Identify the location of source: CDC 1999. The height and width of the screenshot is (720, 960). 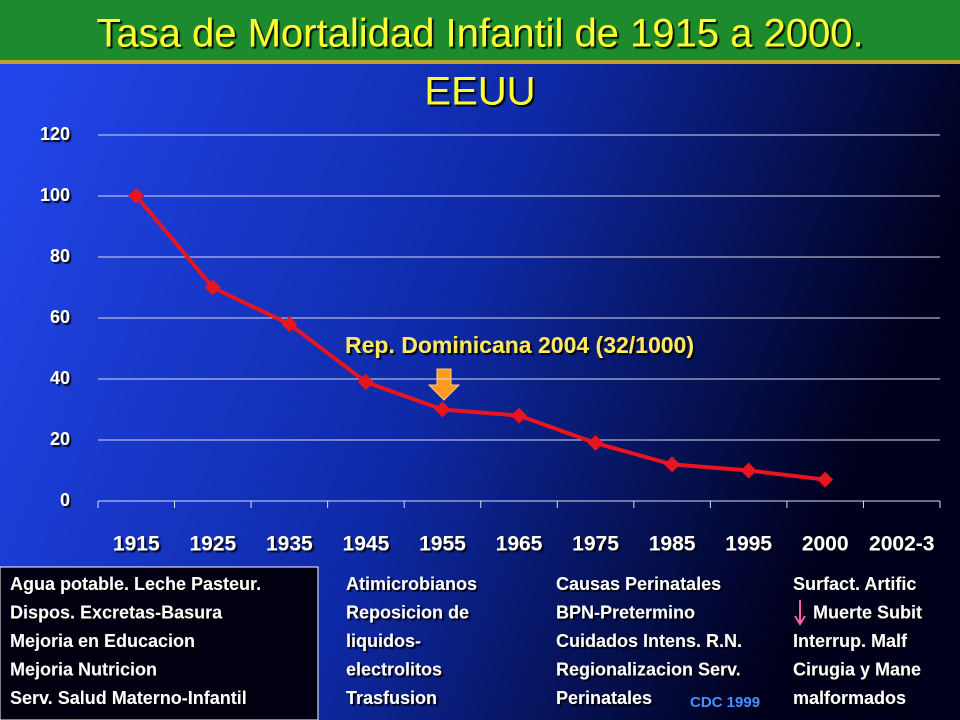
(725, 702).